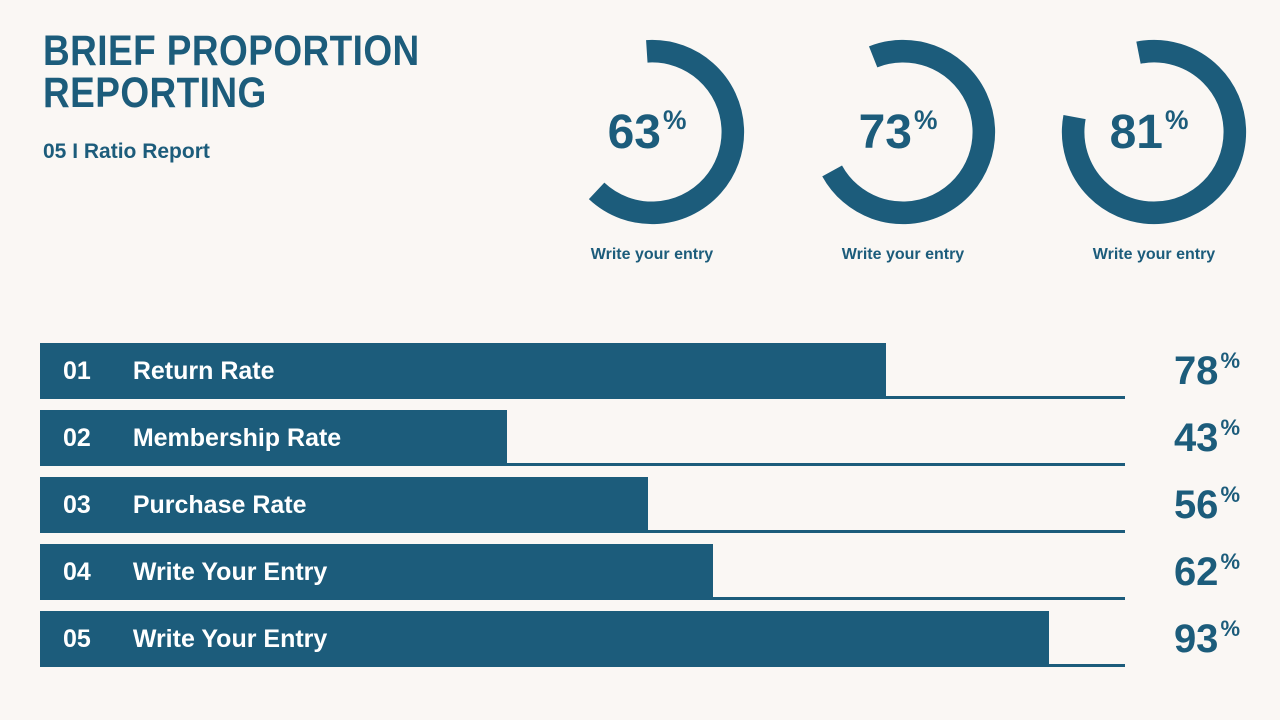 This screenshot has width=1280, height=720. I want to click on donut-ring: 63%, so click(652, 132).